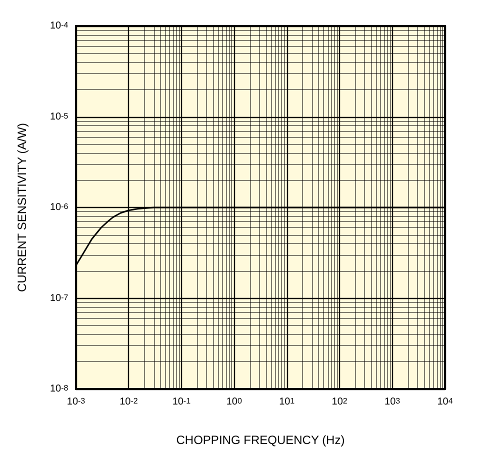 This screenshot has width=479, height=467. What do you see at coordinates (22, 207) in the screenshot?
I see `y-axis-title: CURRENT SENSITIVITY (A/W)` at bounding box center [22, 207].